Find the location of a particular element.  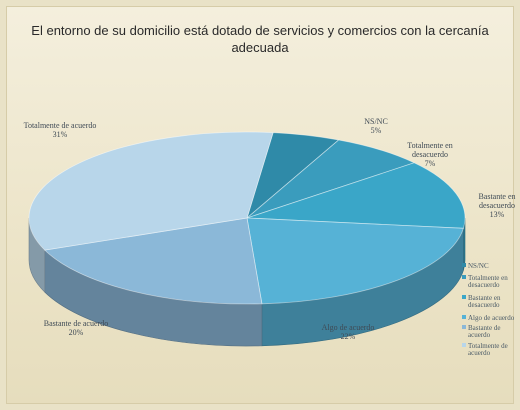

legend-label: Totalmente de is located at coordinates (488, 346).